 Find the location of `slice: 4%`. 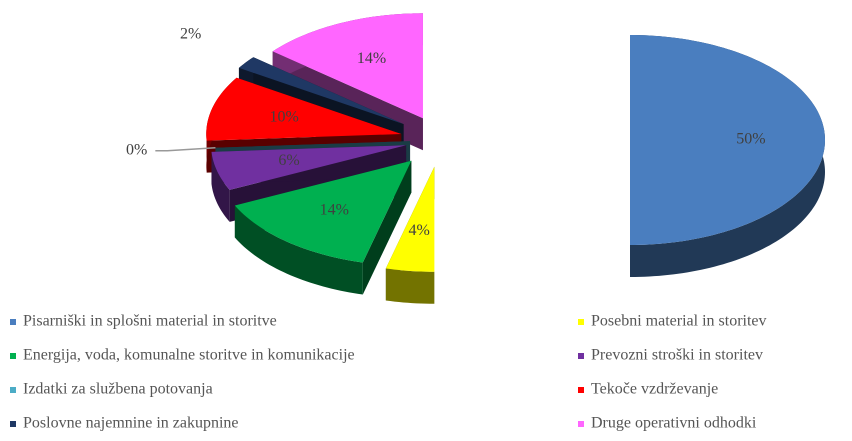

slice: 4% is located at coordinates (410, 235).